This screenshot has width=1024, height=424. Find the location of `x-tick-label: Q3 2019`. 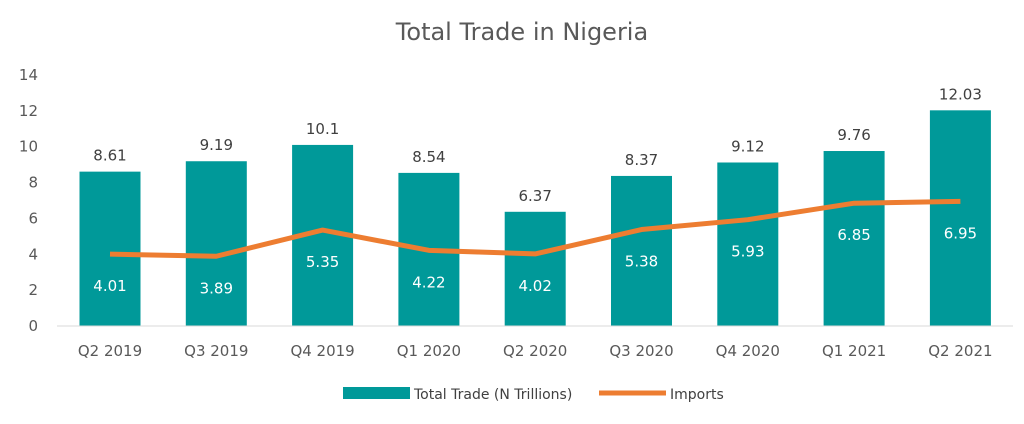

x-tick-label: Q3 2019 is located at coordinates (216, 351).